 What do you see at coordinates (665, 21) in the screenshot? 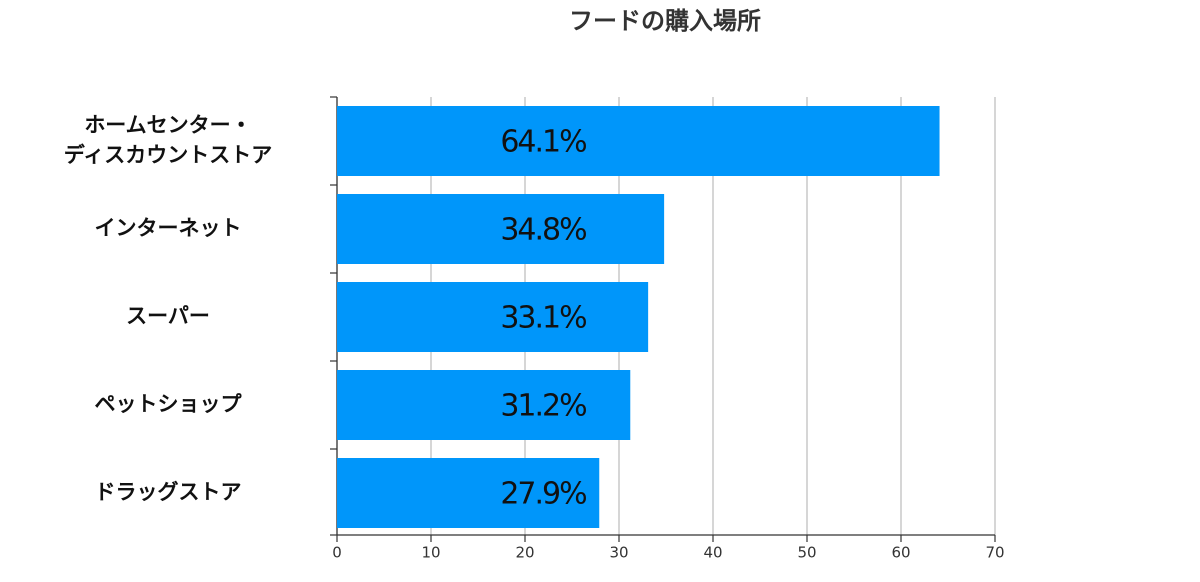
I see `chart-title: フードの購入場所` at bounding box center [665, 21].